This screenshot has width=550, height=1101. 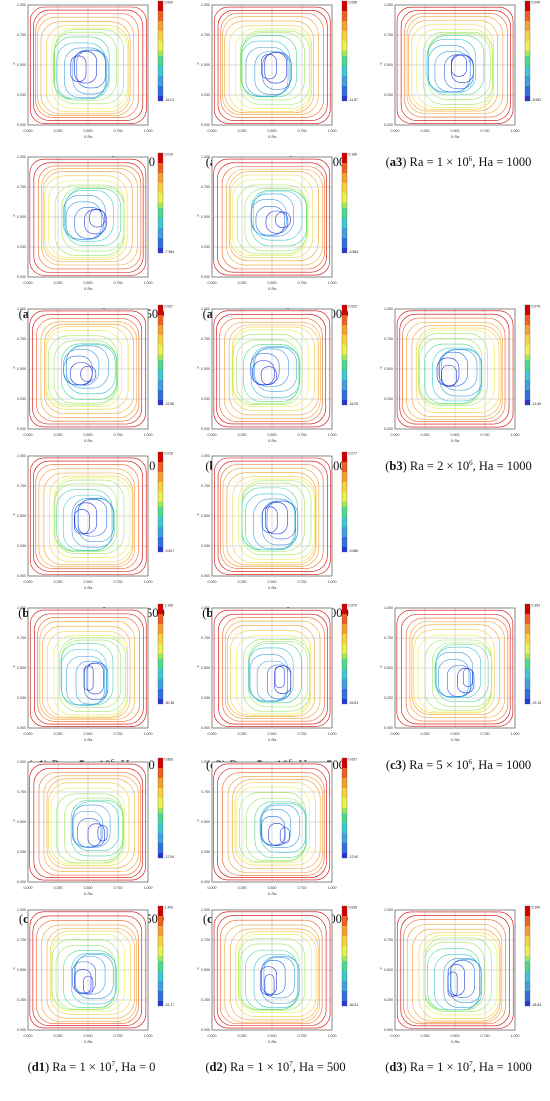 What do you see at coordinates (148, 131) in the screenshot?
I see `x-tick-label: 1.000` at bounding box center [148, 131].